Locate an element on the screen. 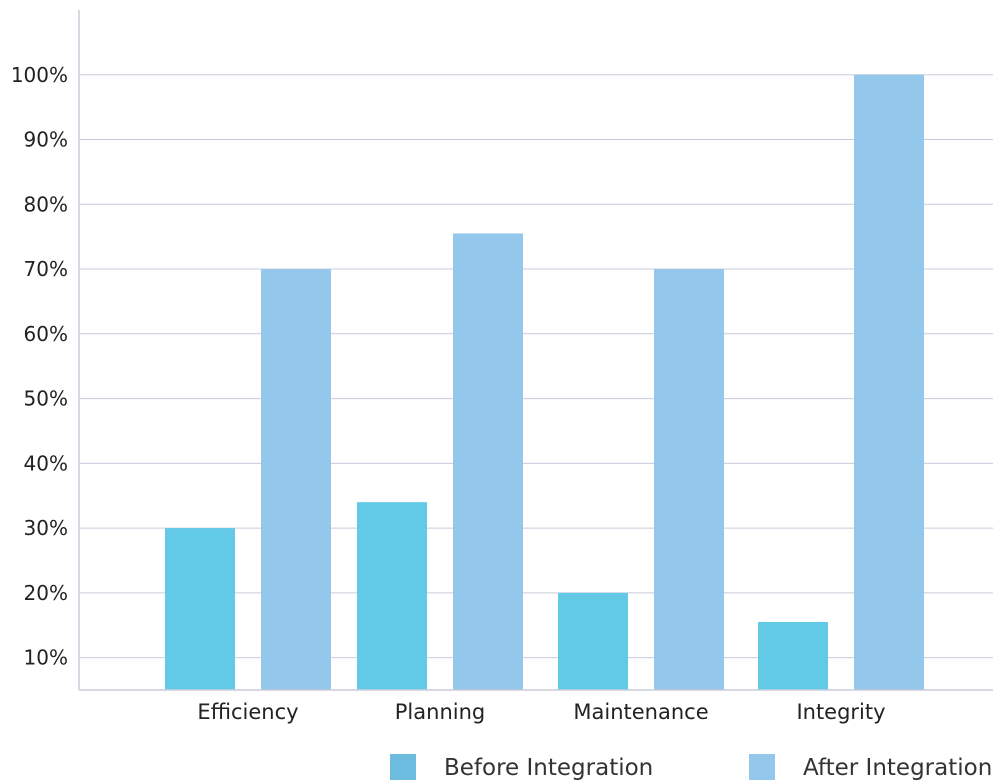 This screenshot has height=780, width=1003. x-tick-label: Integrity is located at coordinates (840, 712).